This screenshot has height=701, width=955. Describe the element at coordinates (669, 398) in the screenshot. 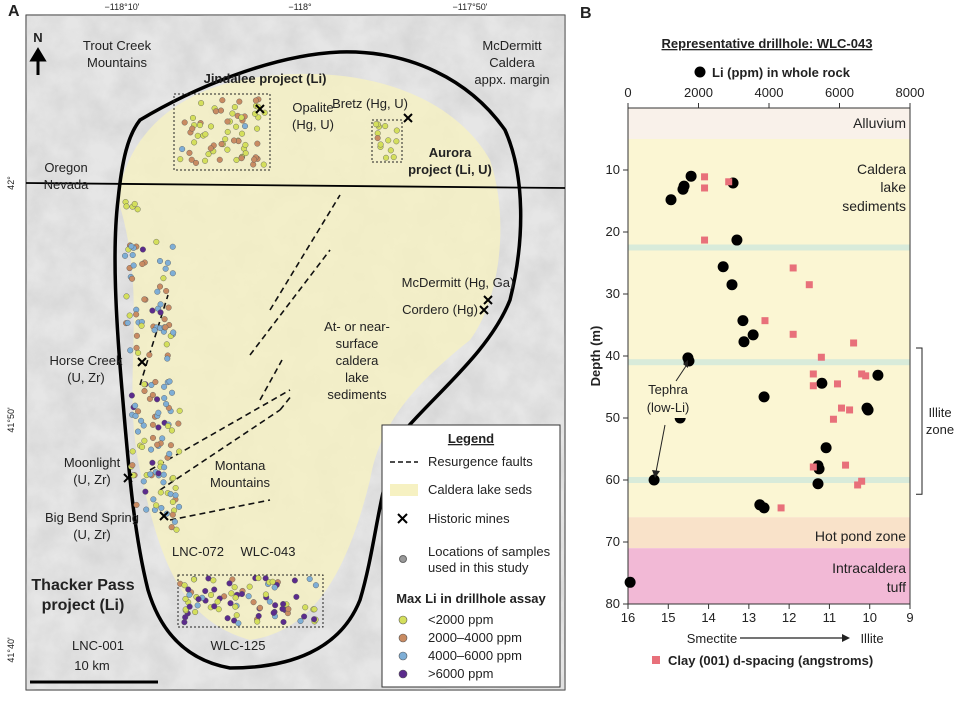

I see `tephra-bg` at that location.